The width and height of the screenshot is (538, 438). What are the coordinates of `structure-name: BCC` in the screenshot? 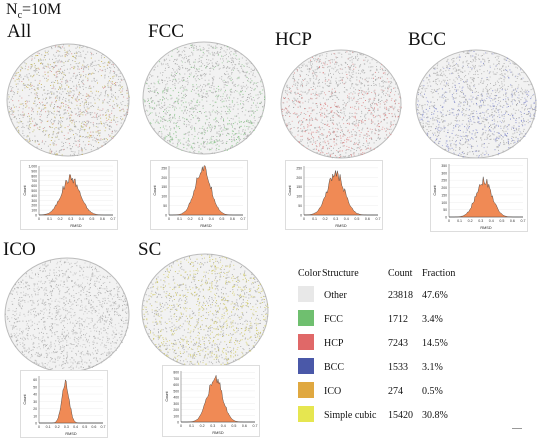 It's located at (334, 367).